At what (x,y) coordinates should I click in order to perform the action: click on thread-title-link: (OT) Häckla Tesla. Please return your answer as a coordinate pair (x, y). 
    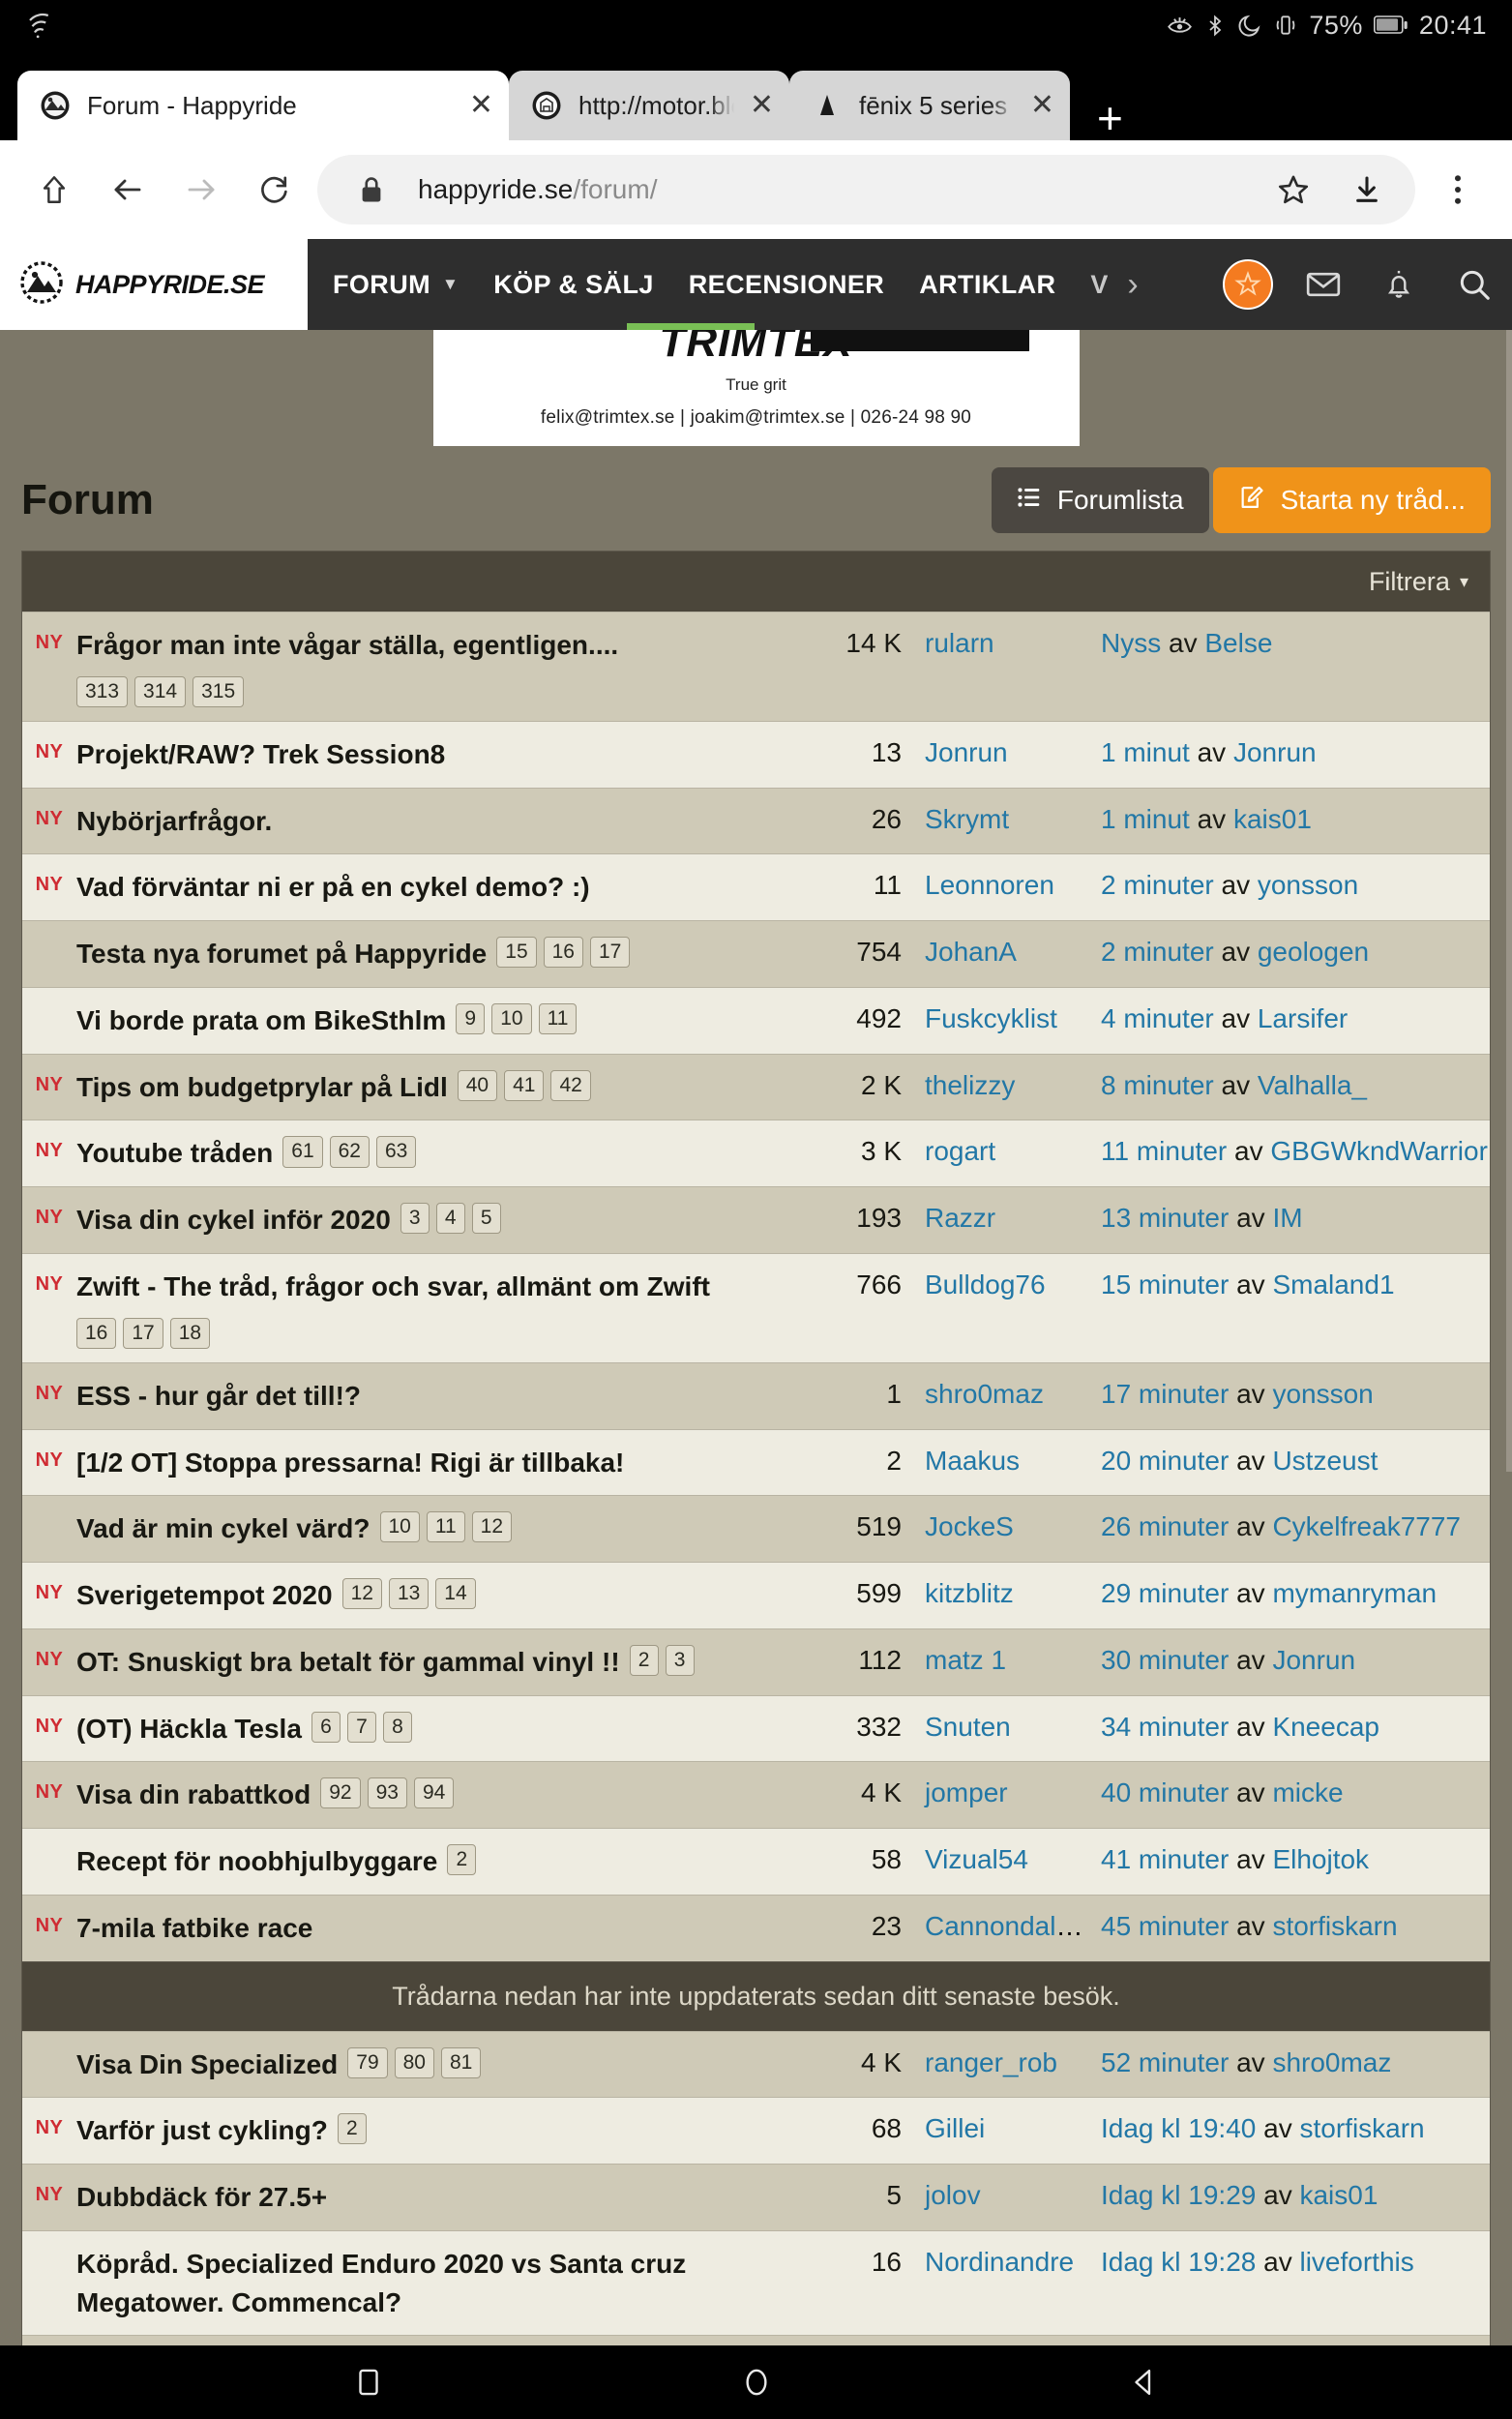
    Looking at the image, I should click on (189, 1729).